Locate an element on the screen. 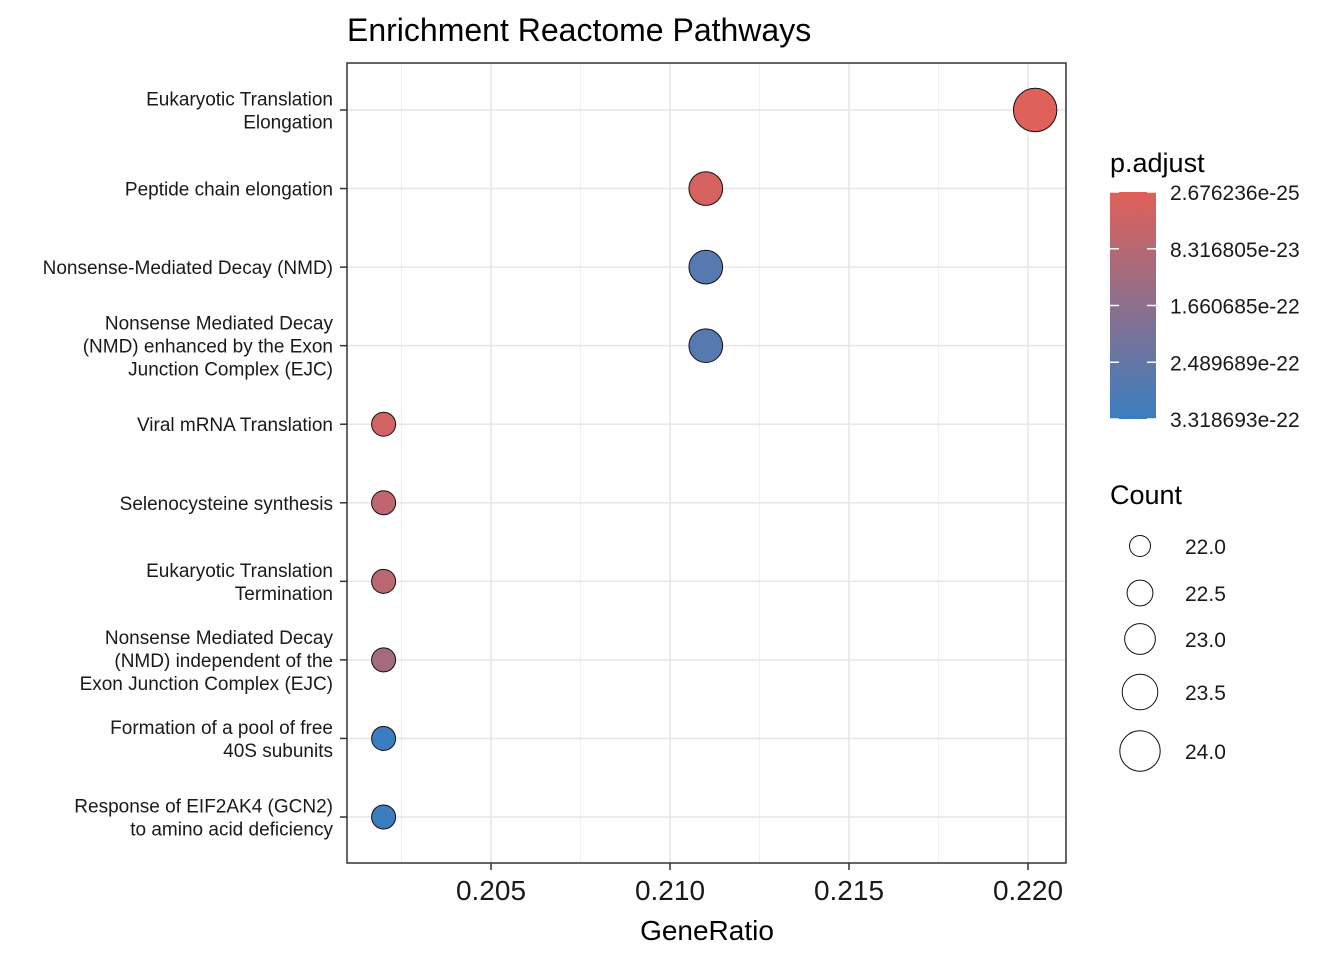  y-tick-label: (NMD) independent of the is located at coordinates (223, 661).